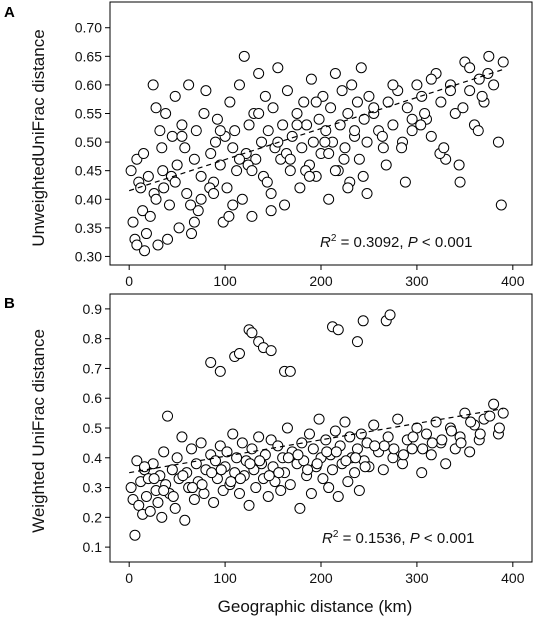 This screenshot has height=619, width=535. I want to click on x-axis-title: Geographic distance (km), so click(315, 606).